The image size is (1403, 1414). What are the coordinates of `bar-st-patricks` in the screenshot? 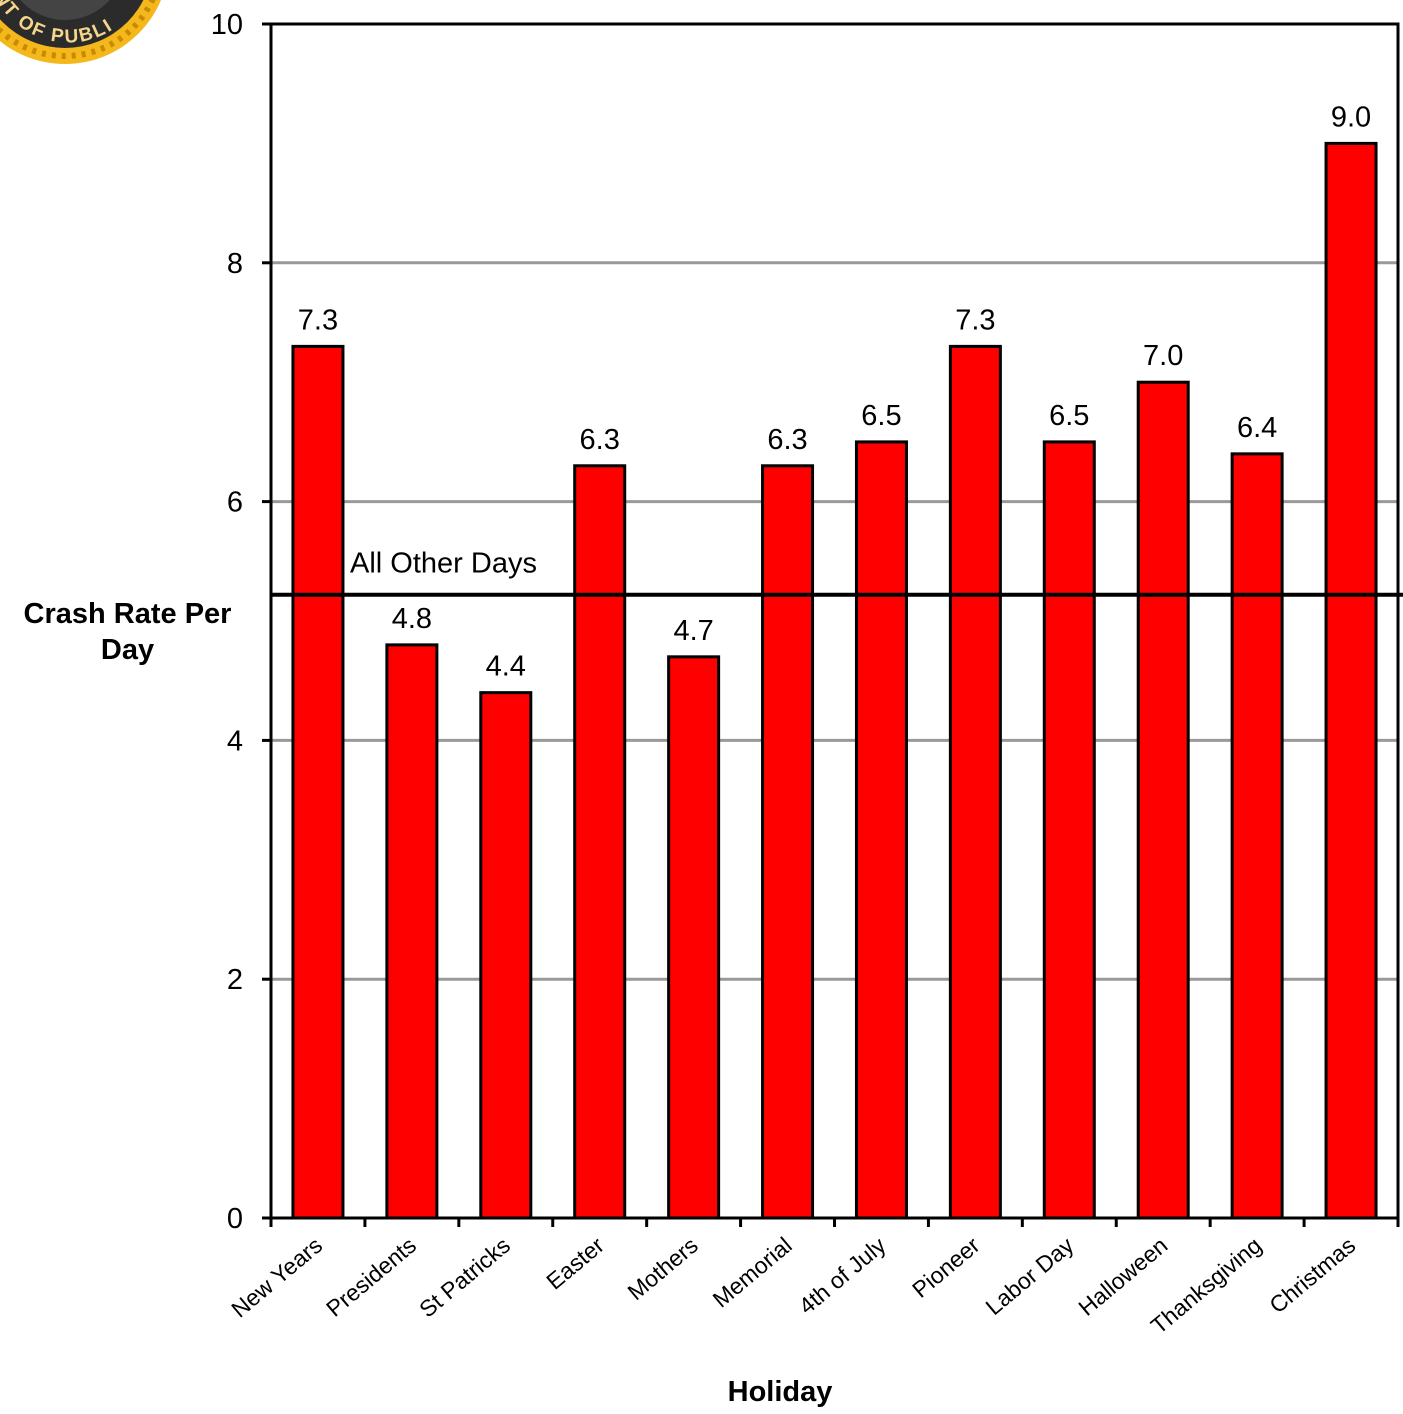 It's located at (506, 955).